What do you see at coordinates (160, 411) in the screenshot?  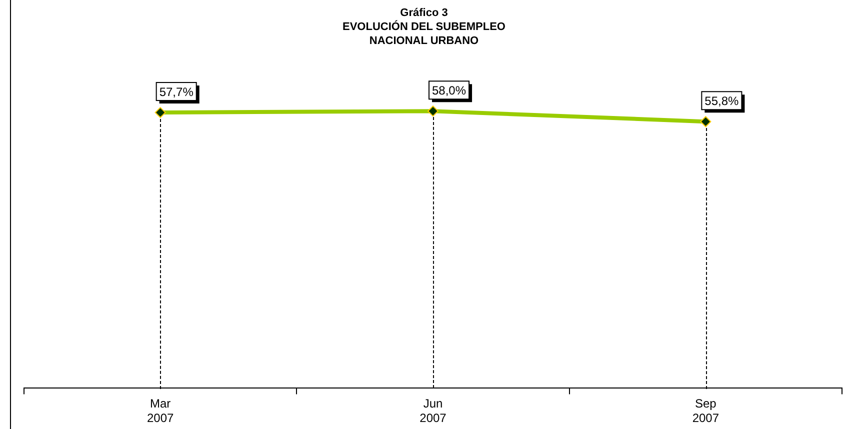 I see `x-tick-label: Mar 2007` at bounding box center [160, 411].